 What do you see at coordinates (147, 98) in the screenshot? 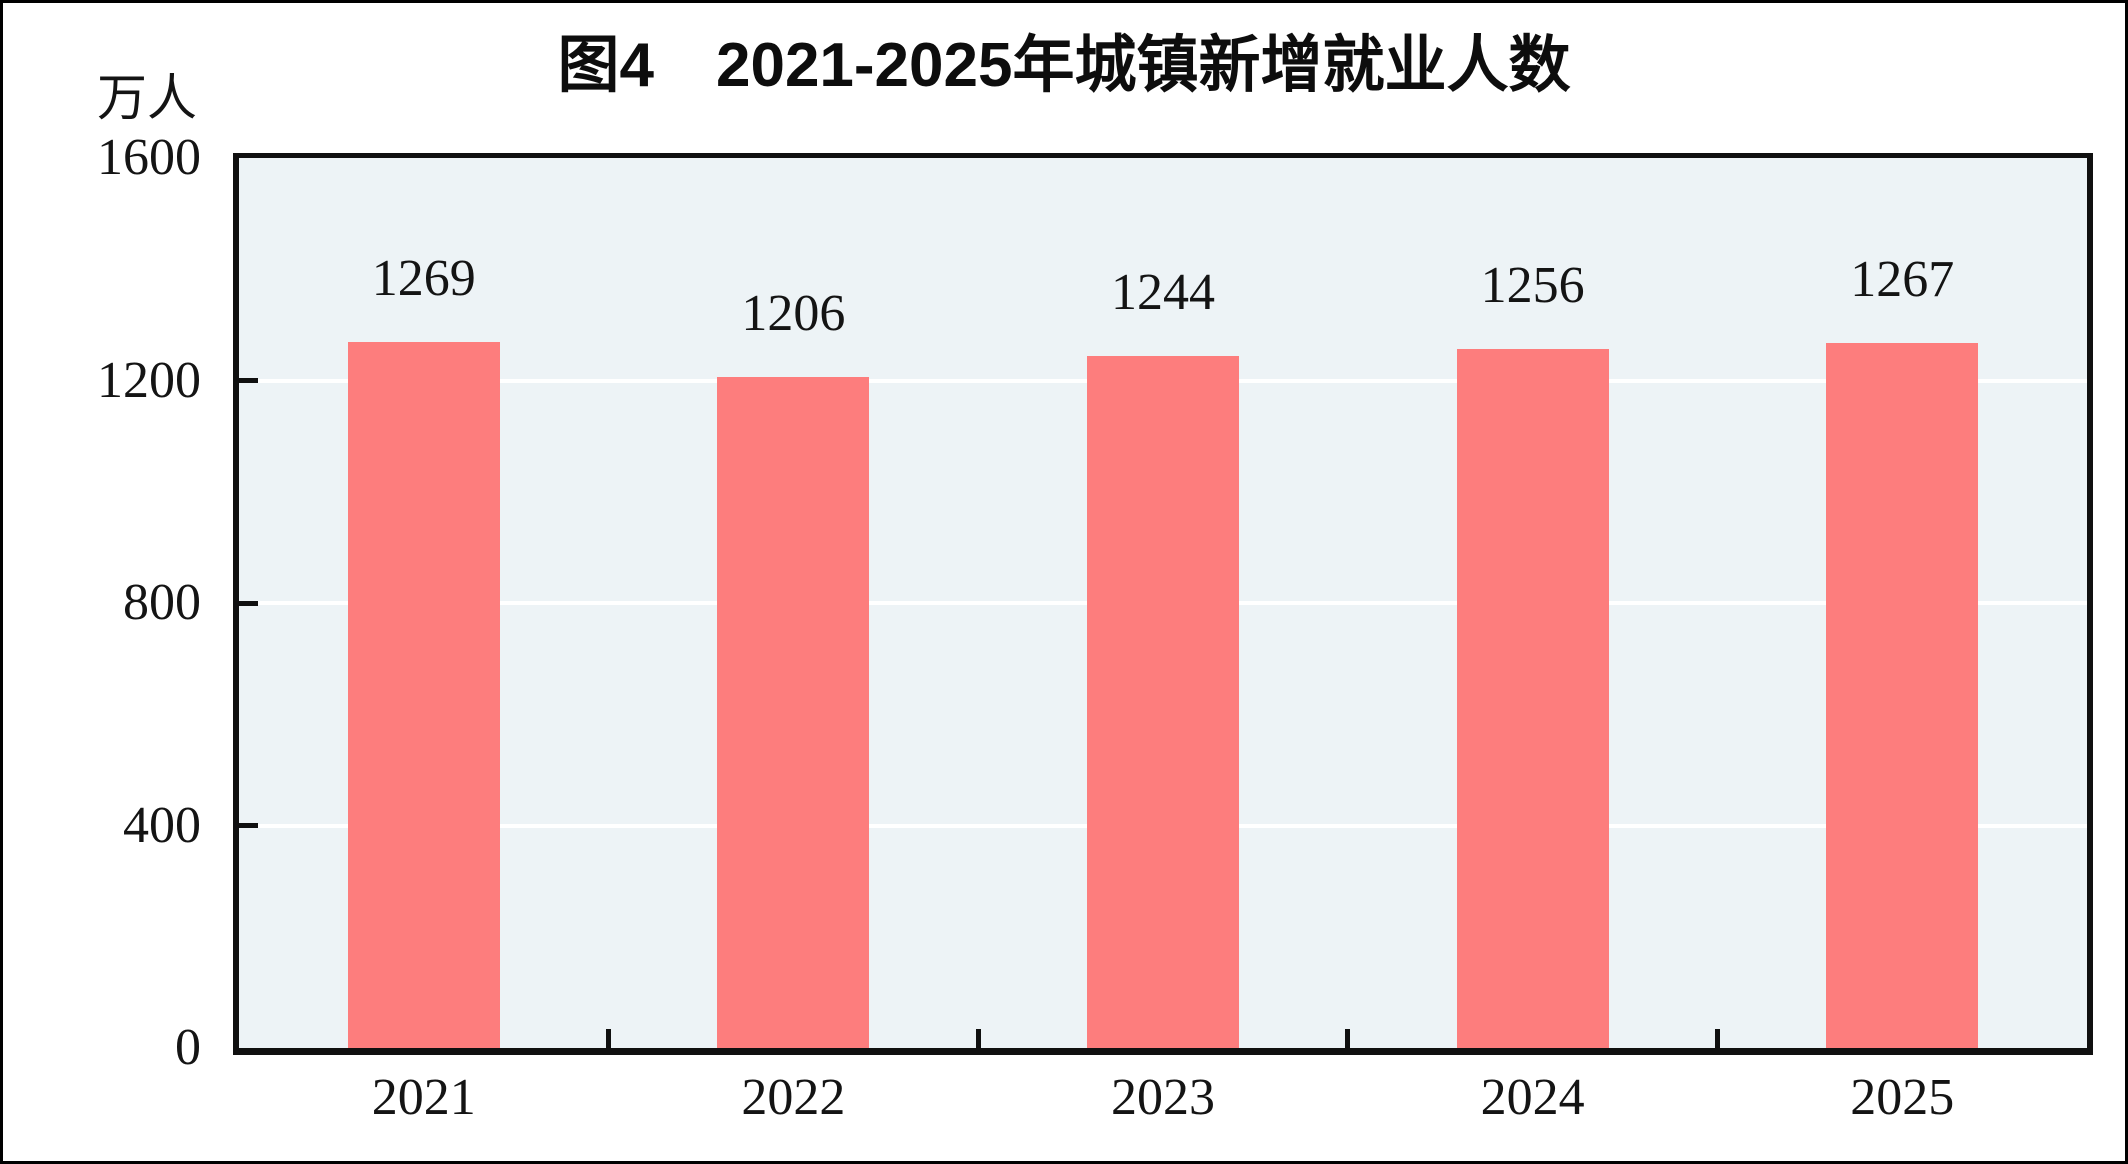
I see `y-axis-unit-label: 万人` at bounding box center [147, 98].